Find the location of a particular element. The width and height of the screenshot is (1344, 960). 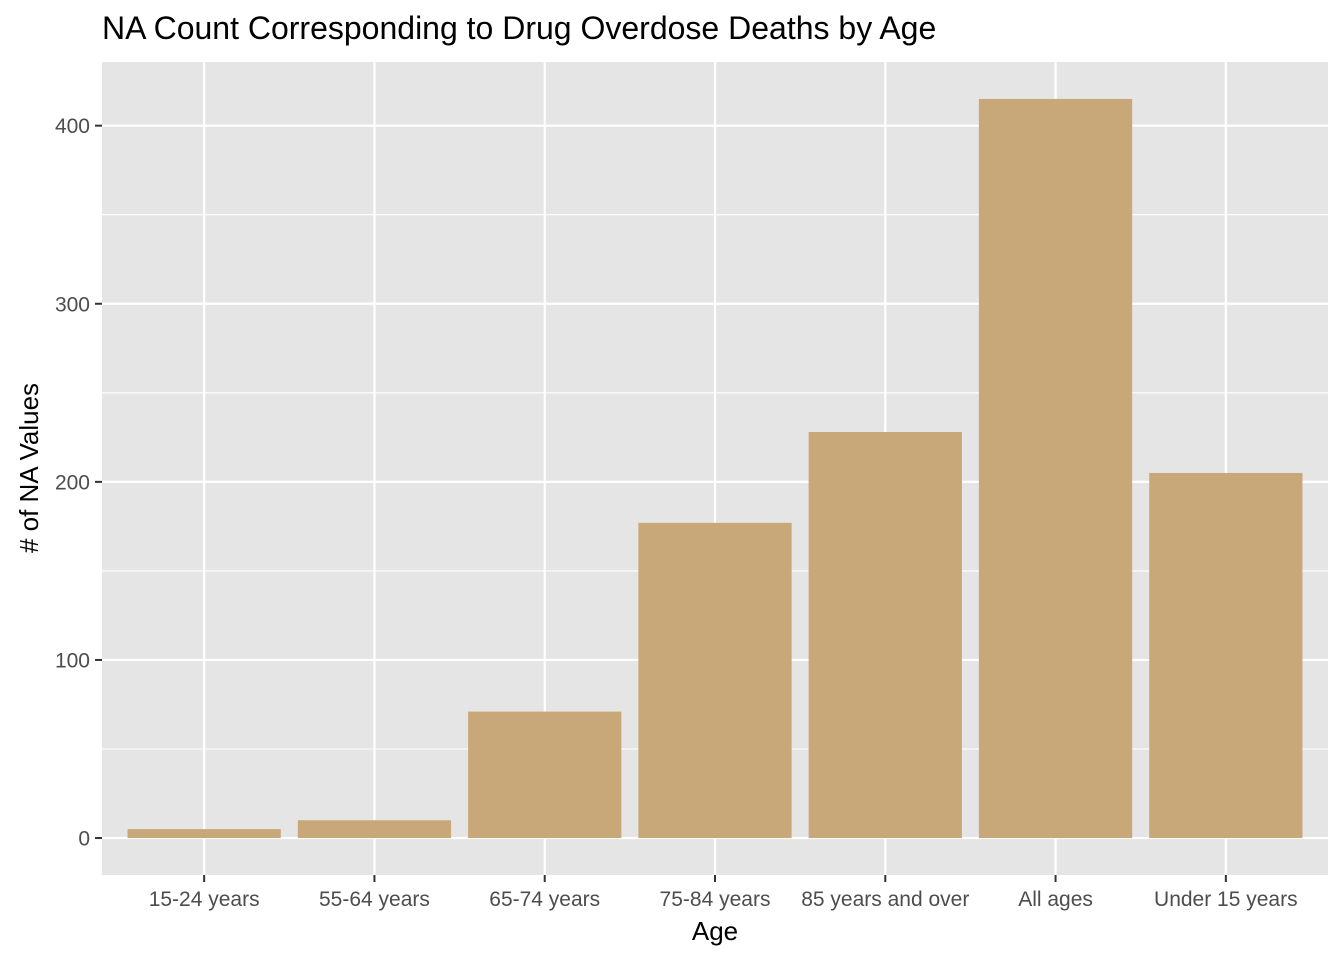

x-tick-label: 15-24 years is located at coordinates (204, 899).